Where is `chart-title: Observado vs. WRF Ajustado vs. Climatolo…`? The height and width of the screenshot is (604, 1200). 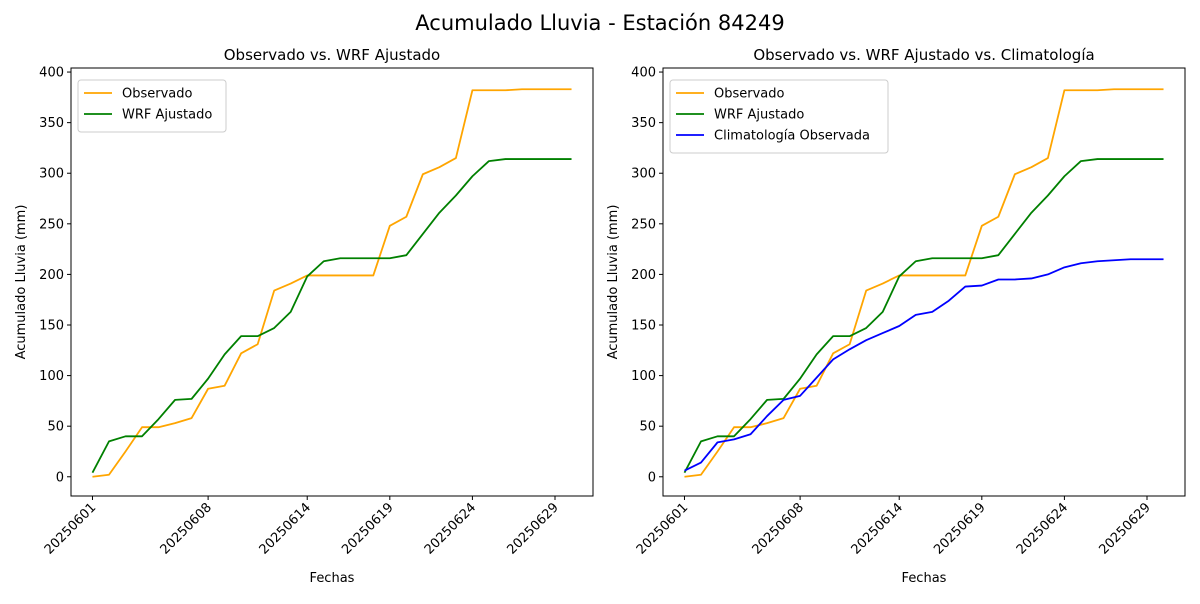 chart-title: Observado vs. WRF Ajustado vs. Climatolo… is located at coordinates (923, 55).